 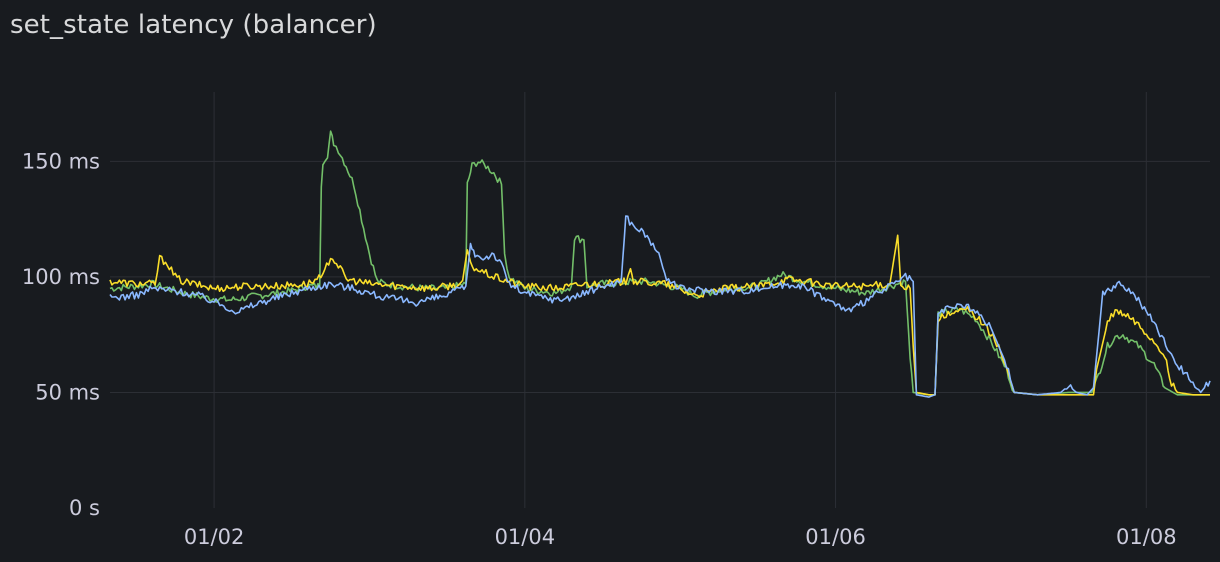 I want to click on x-tick-label: 01/08, so click(x=1146, y=537).